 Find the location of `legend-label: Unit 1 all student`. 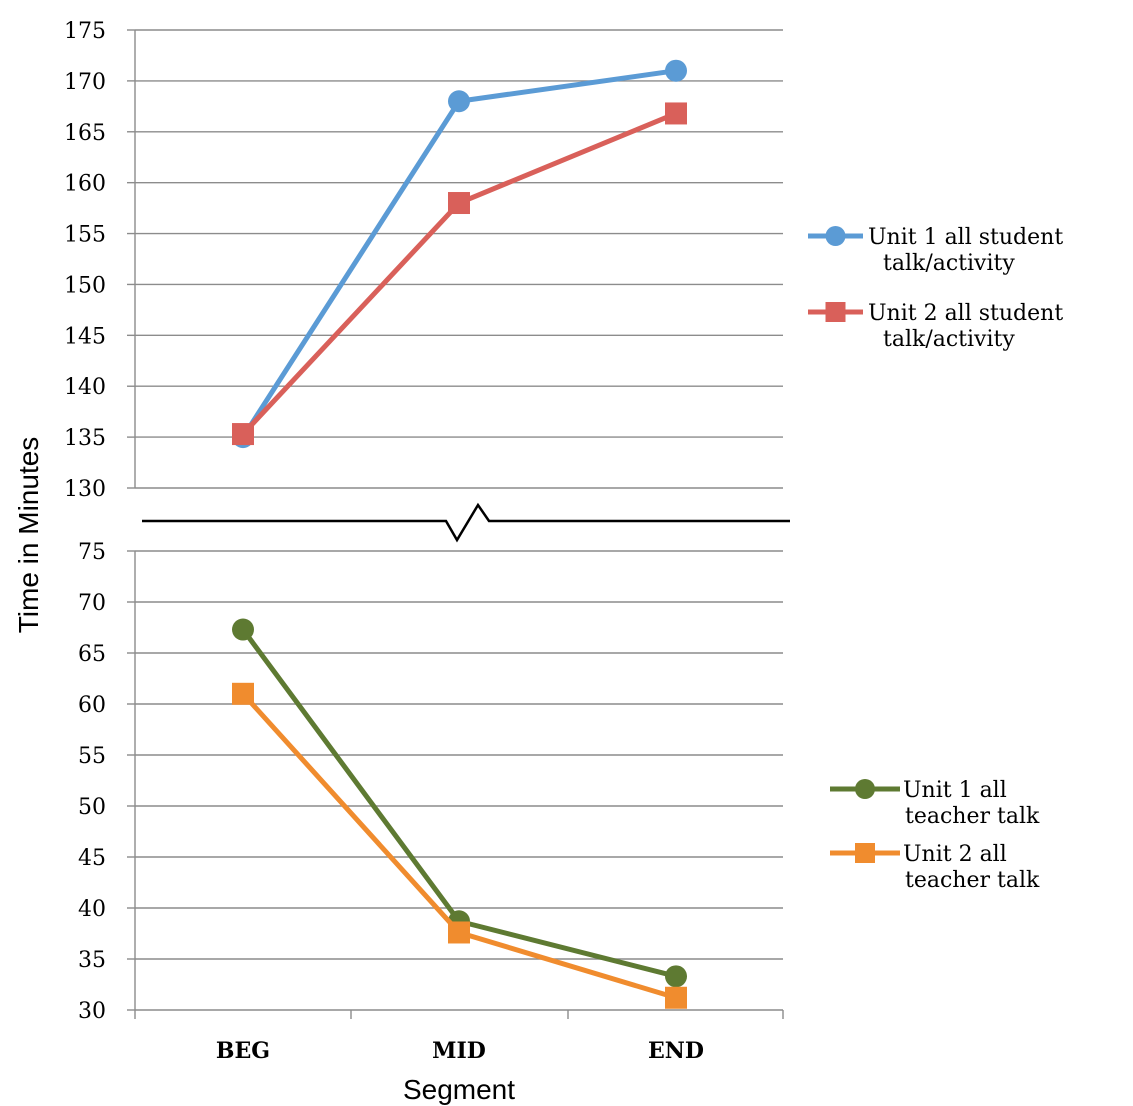

legend-label: Unit 1 all student is located at coordinates (965, 237).